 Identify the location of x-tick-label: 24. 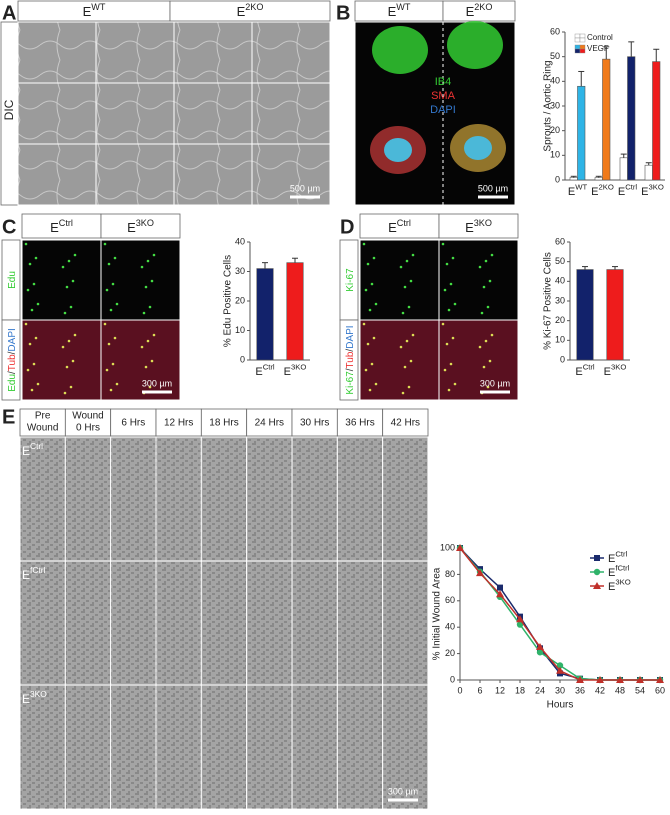
(540, 690).